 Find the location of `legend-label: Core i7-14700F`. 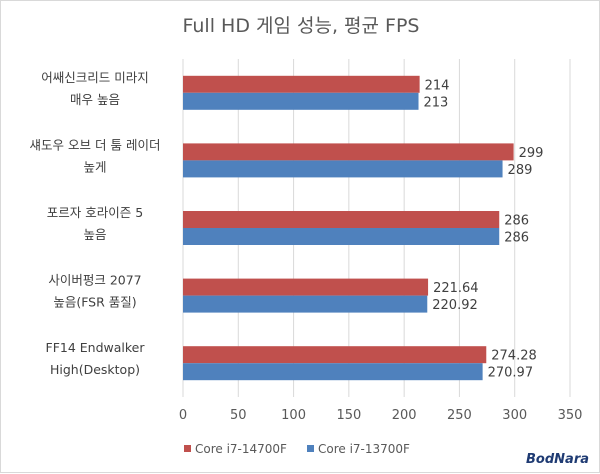

legend-label: Core i7-14700F is located at coordinates (241, 449).